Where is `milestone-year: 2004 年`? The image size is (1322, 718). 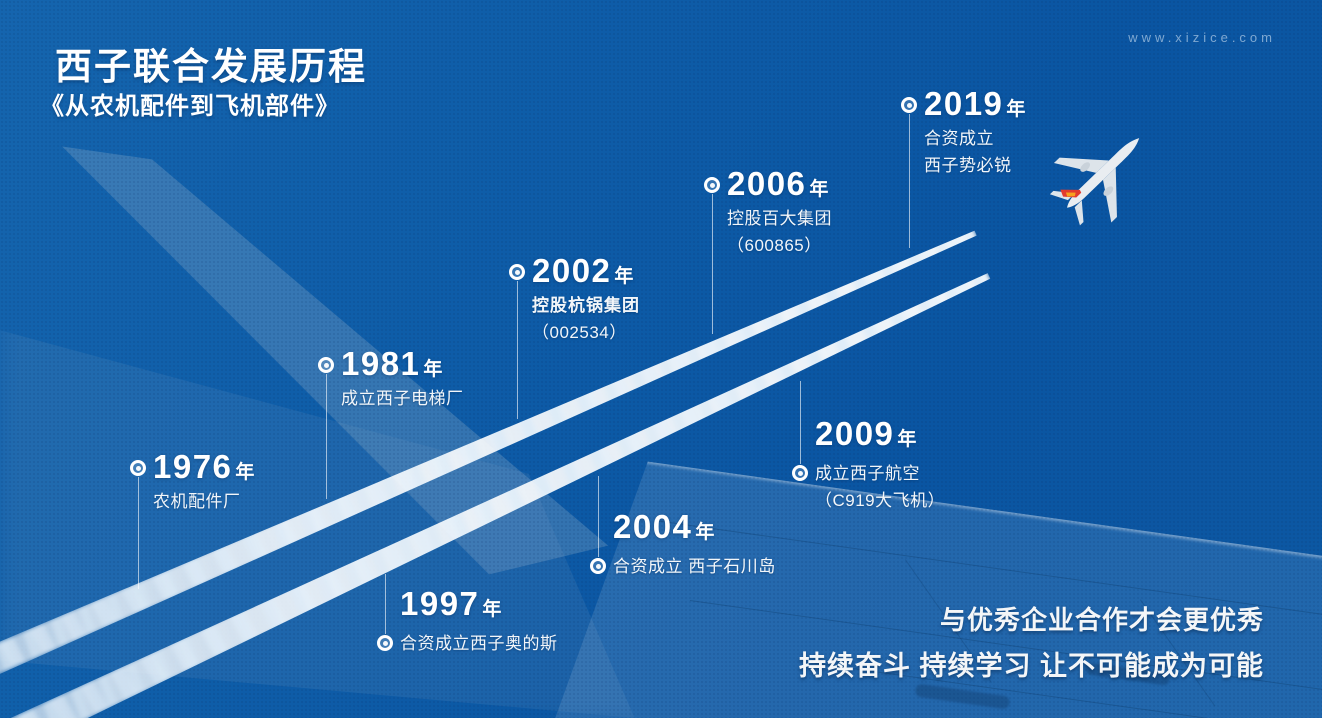
milestone-year: 2004 年 is located at coordinates (664, 526).